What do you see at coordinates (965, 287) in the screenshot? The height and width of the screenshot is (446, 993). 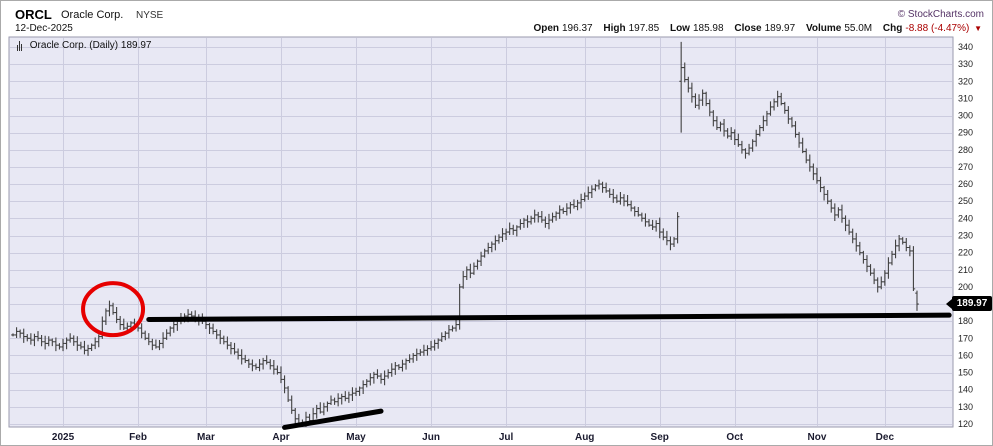 I see `svg-text: 200` at bounding box center [965, 287].